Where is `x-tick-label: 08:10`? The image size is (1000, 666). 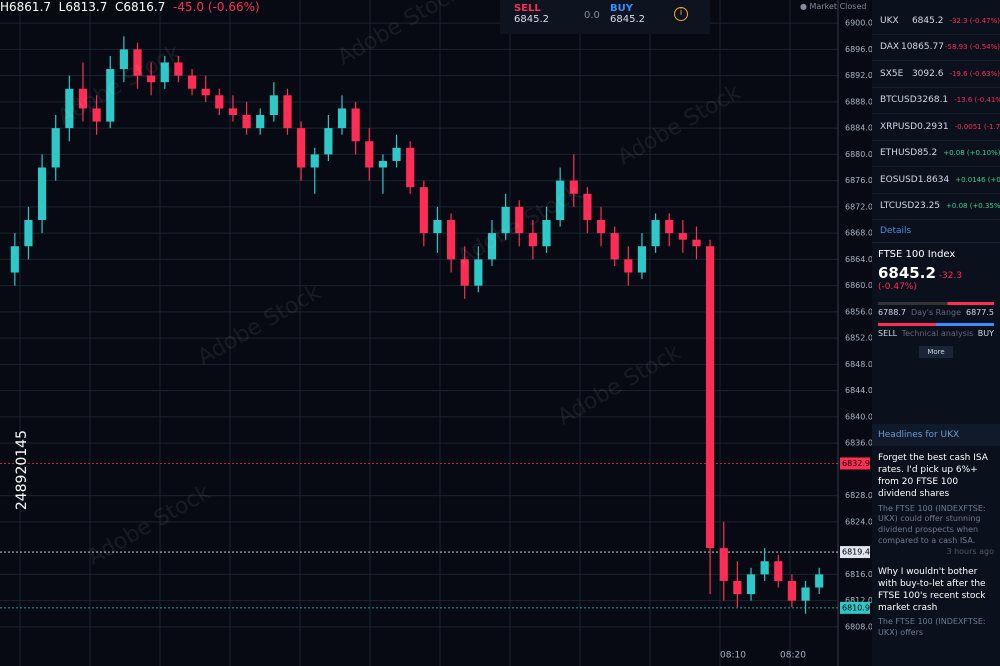 x-tick-label: 08:10 is located at coordinates (733, 656).